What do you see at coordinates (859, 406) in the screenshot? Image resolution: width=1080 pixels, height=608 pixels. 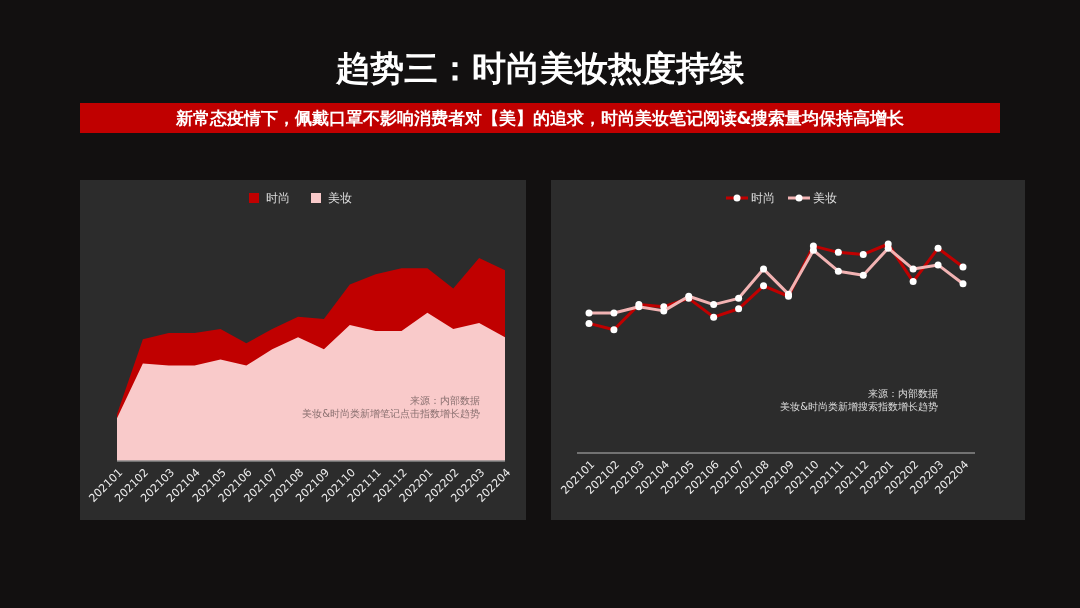 I see `annotation: 美妆&时尚类新增搜索指数增长趋势` at bounding box center [859, 406].